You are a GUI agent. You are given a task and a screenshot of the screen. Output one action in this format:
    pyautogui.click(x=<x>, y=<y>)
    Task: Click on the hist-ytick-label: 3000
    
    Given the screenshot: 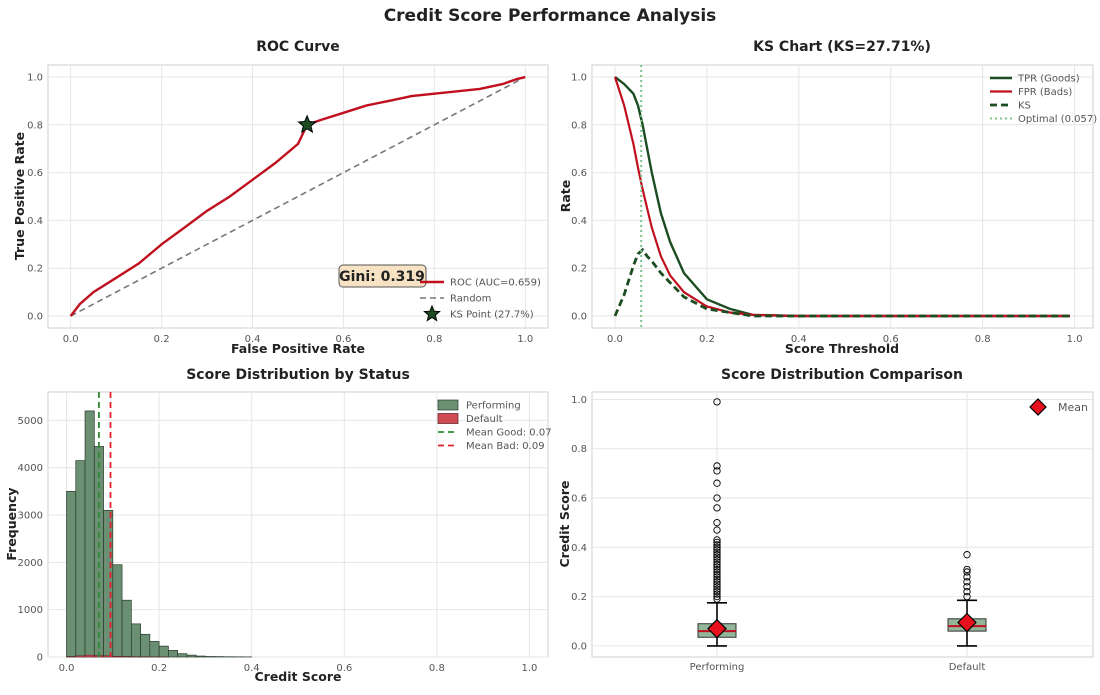 What is the action you would take?
    pyautogui.click(x=30, y=516)
    